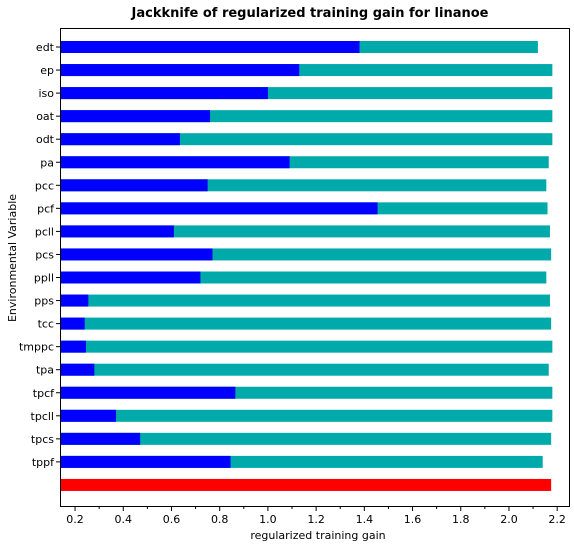 The image size is (574, 550). I want to click on y-tick-label-tcc: tcc, so click(46, 324).